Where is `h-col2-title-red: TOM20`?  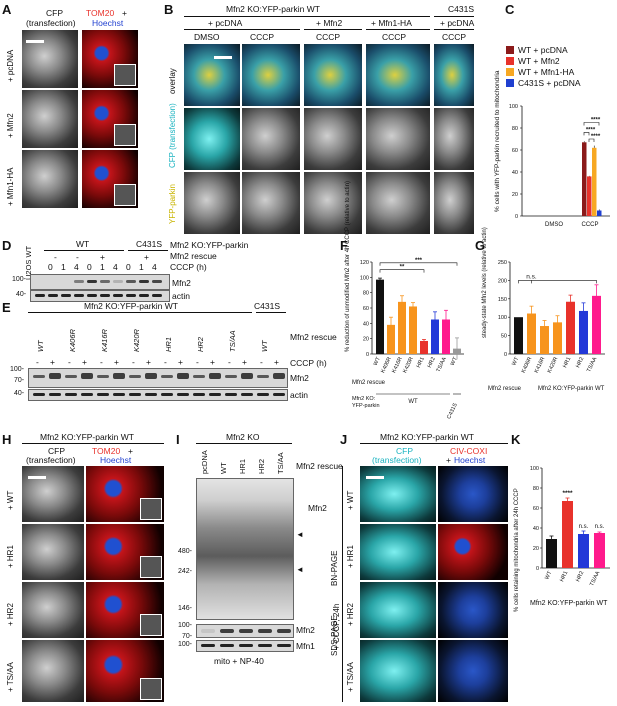
h-col2-title-red: TOM20 is located at coordinates (106, 451).